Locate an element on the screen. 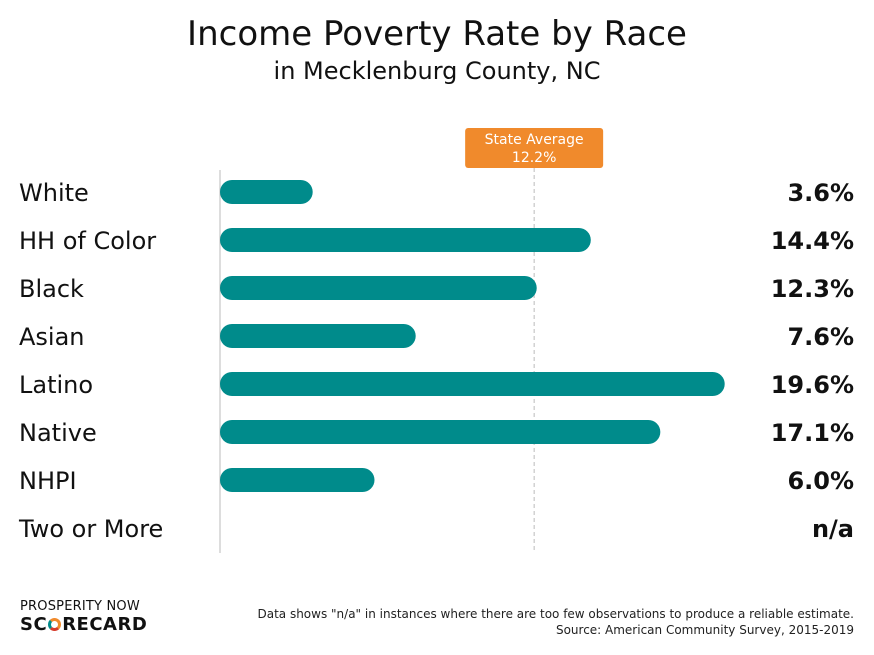 This screenshot has height=655, width=874. value-label-latino: 19.6% is located at coordinates (812, 385).